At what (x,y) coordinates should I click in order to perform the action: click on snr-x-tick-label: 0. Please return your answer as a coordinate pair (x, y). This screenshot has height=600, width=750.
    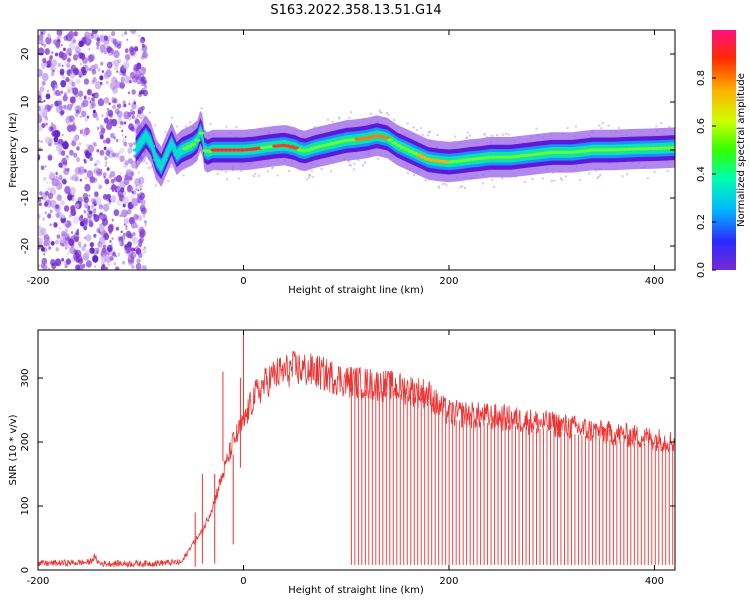
    Looking at the image, I should click on (243, 581).